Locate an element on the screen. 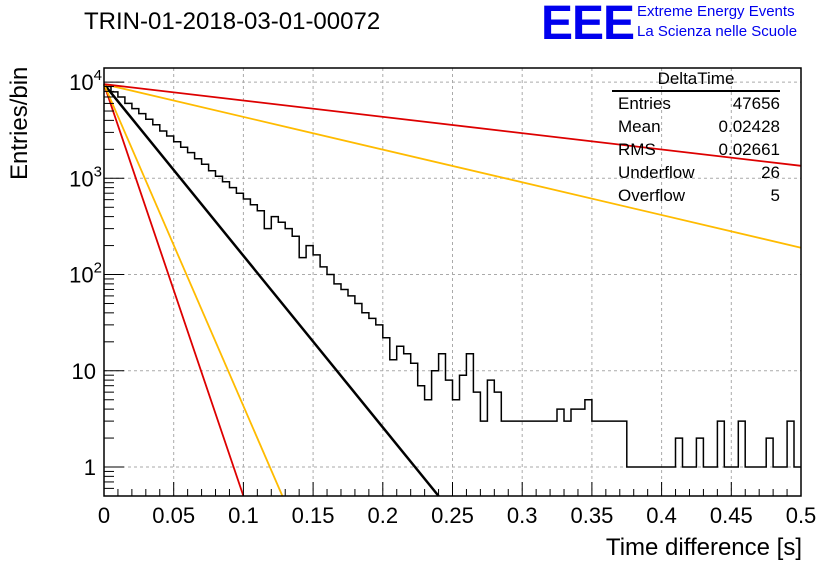  y-tick-label: 10⁴ is located at coordinates (85, 81).